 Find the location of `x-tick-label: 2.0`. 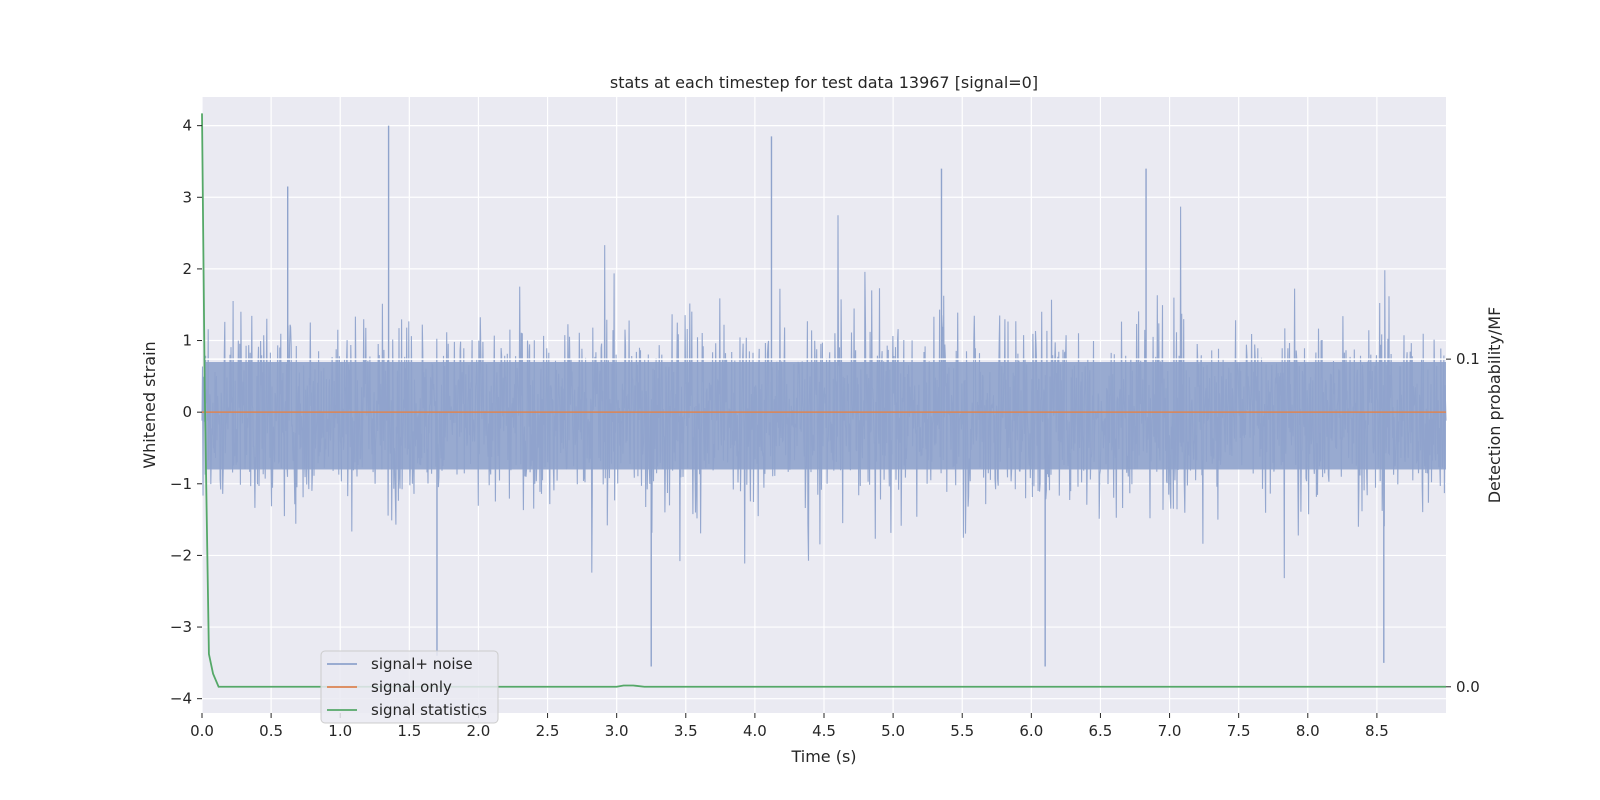

x-tick-label: 2.0 is located at coordinates (479, 731).